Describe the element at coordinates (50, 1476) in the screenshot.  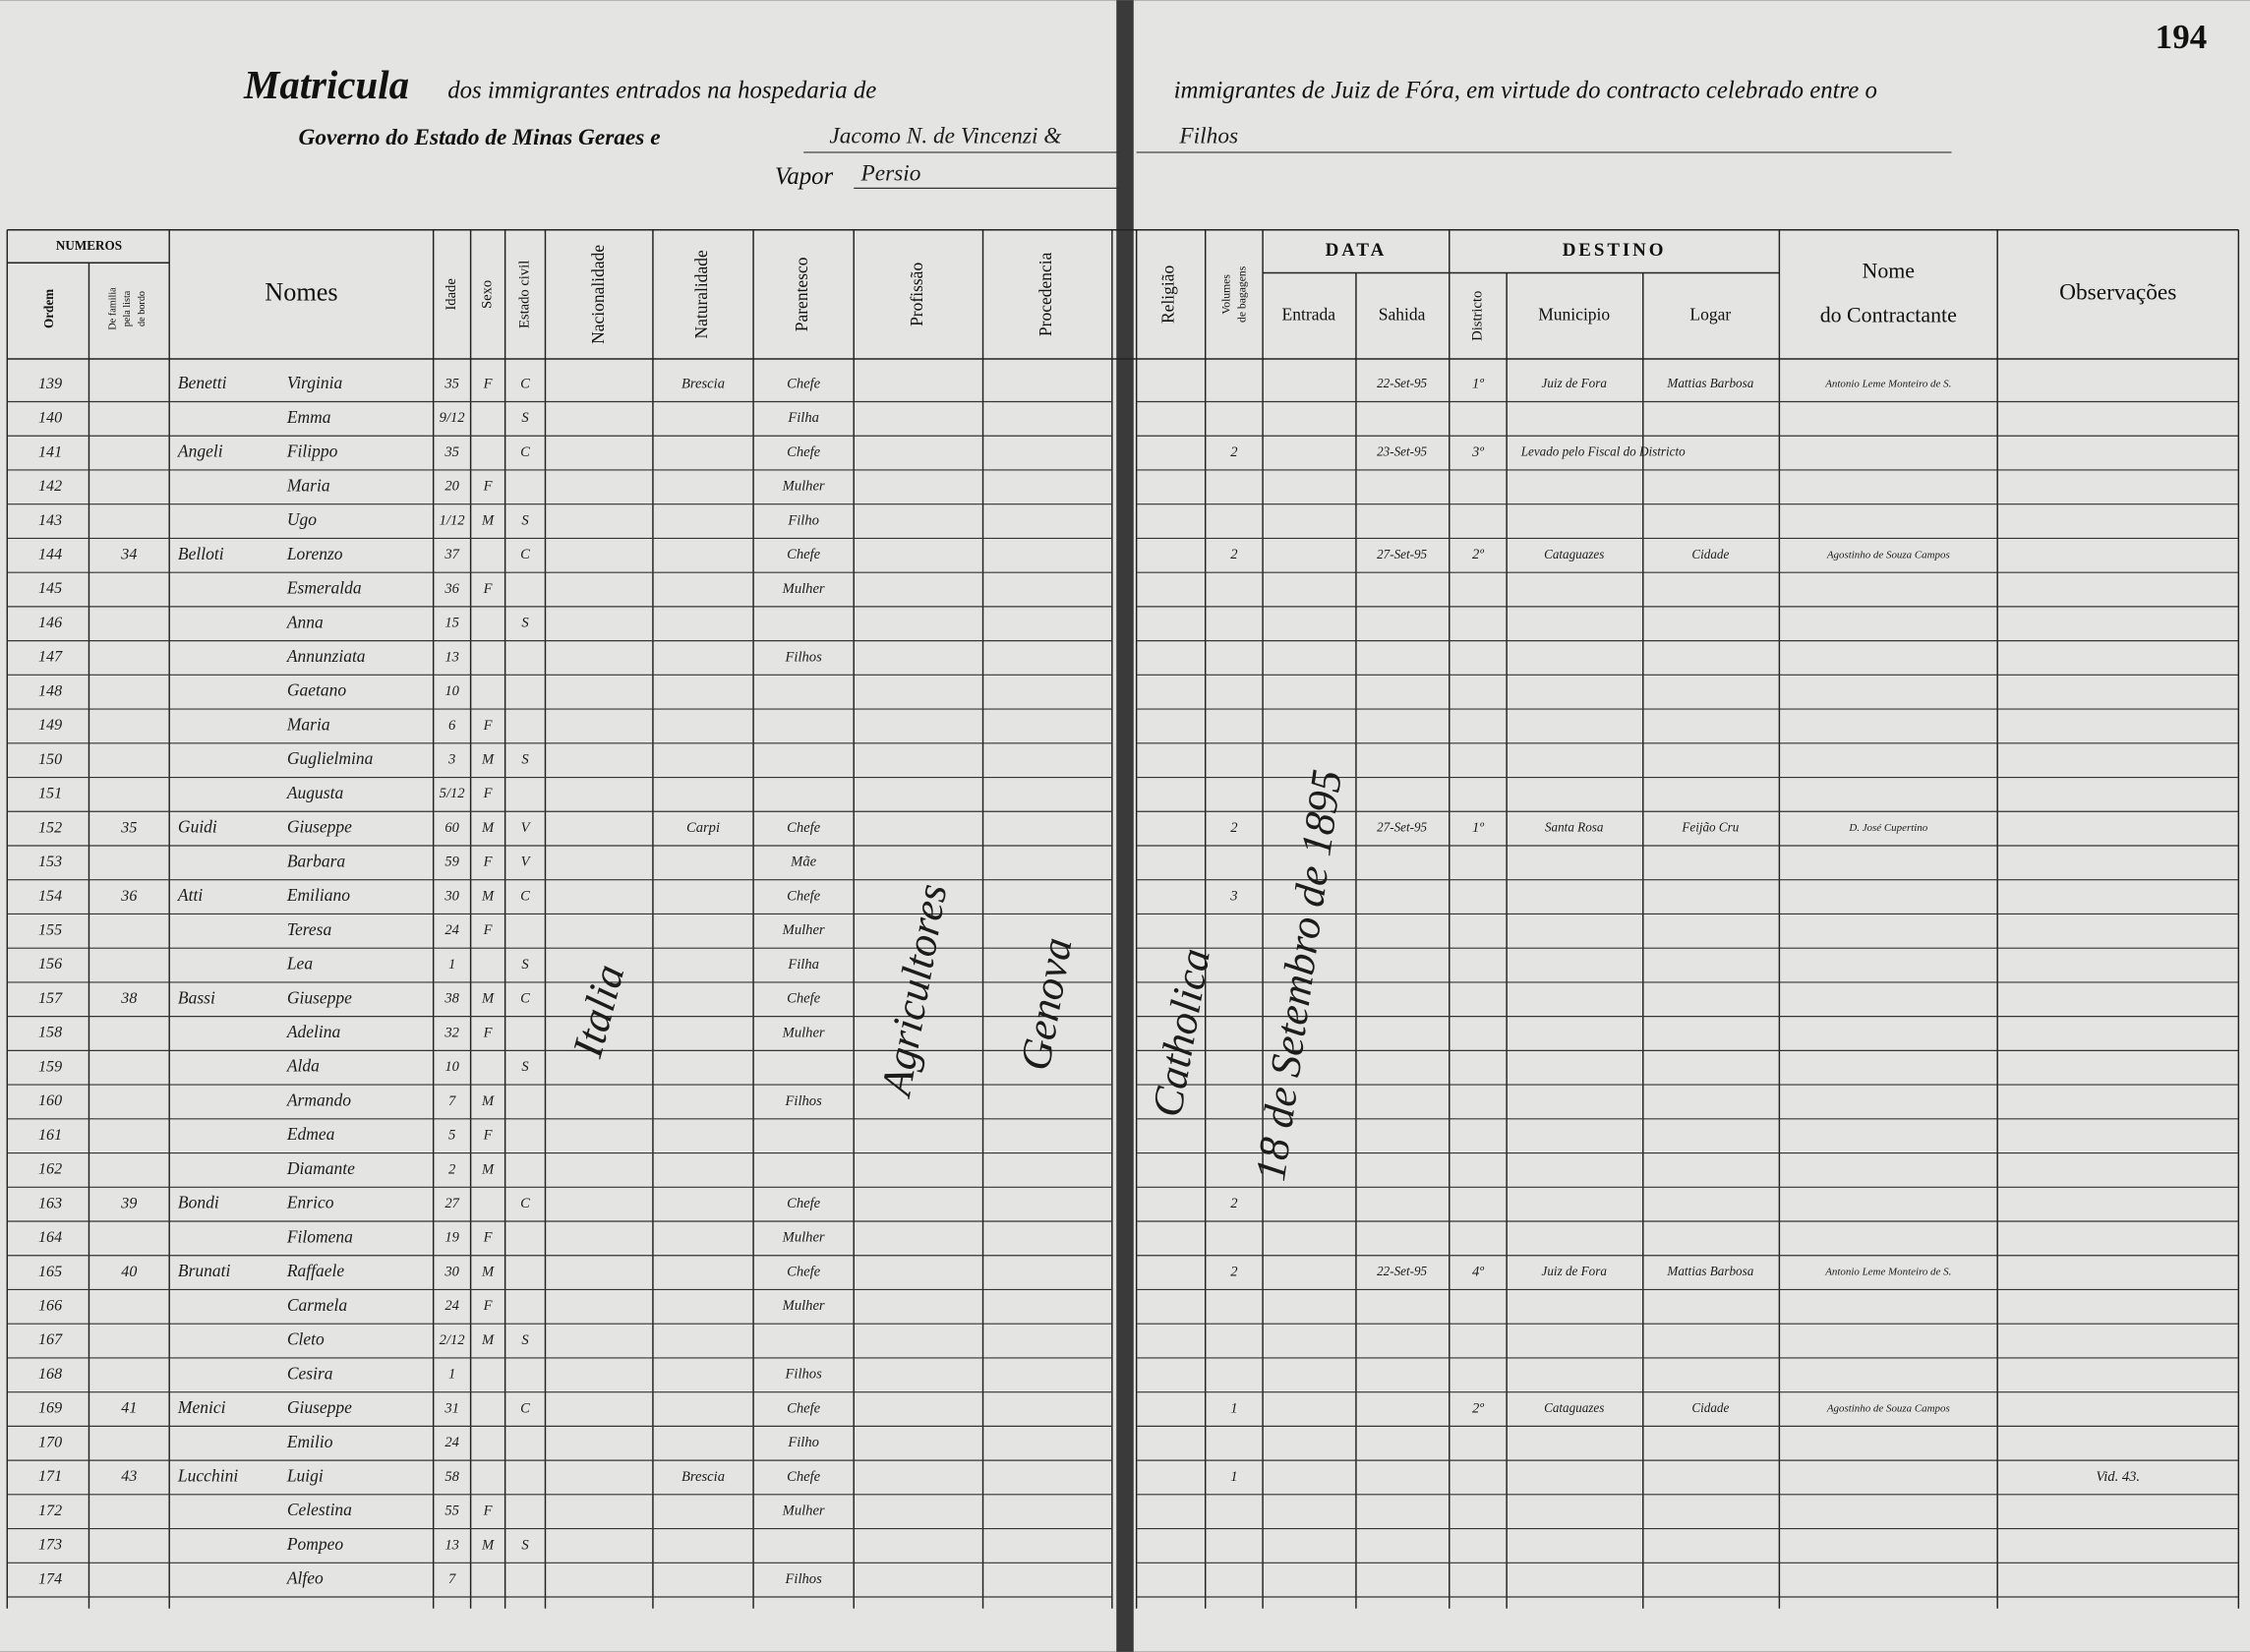
I see `cell-ordem: 171` at that location.